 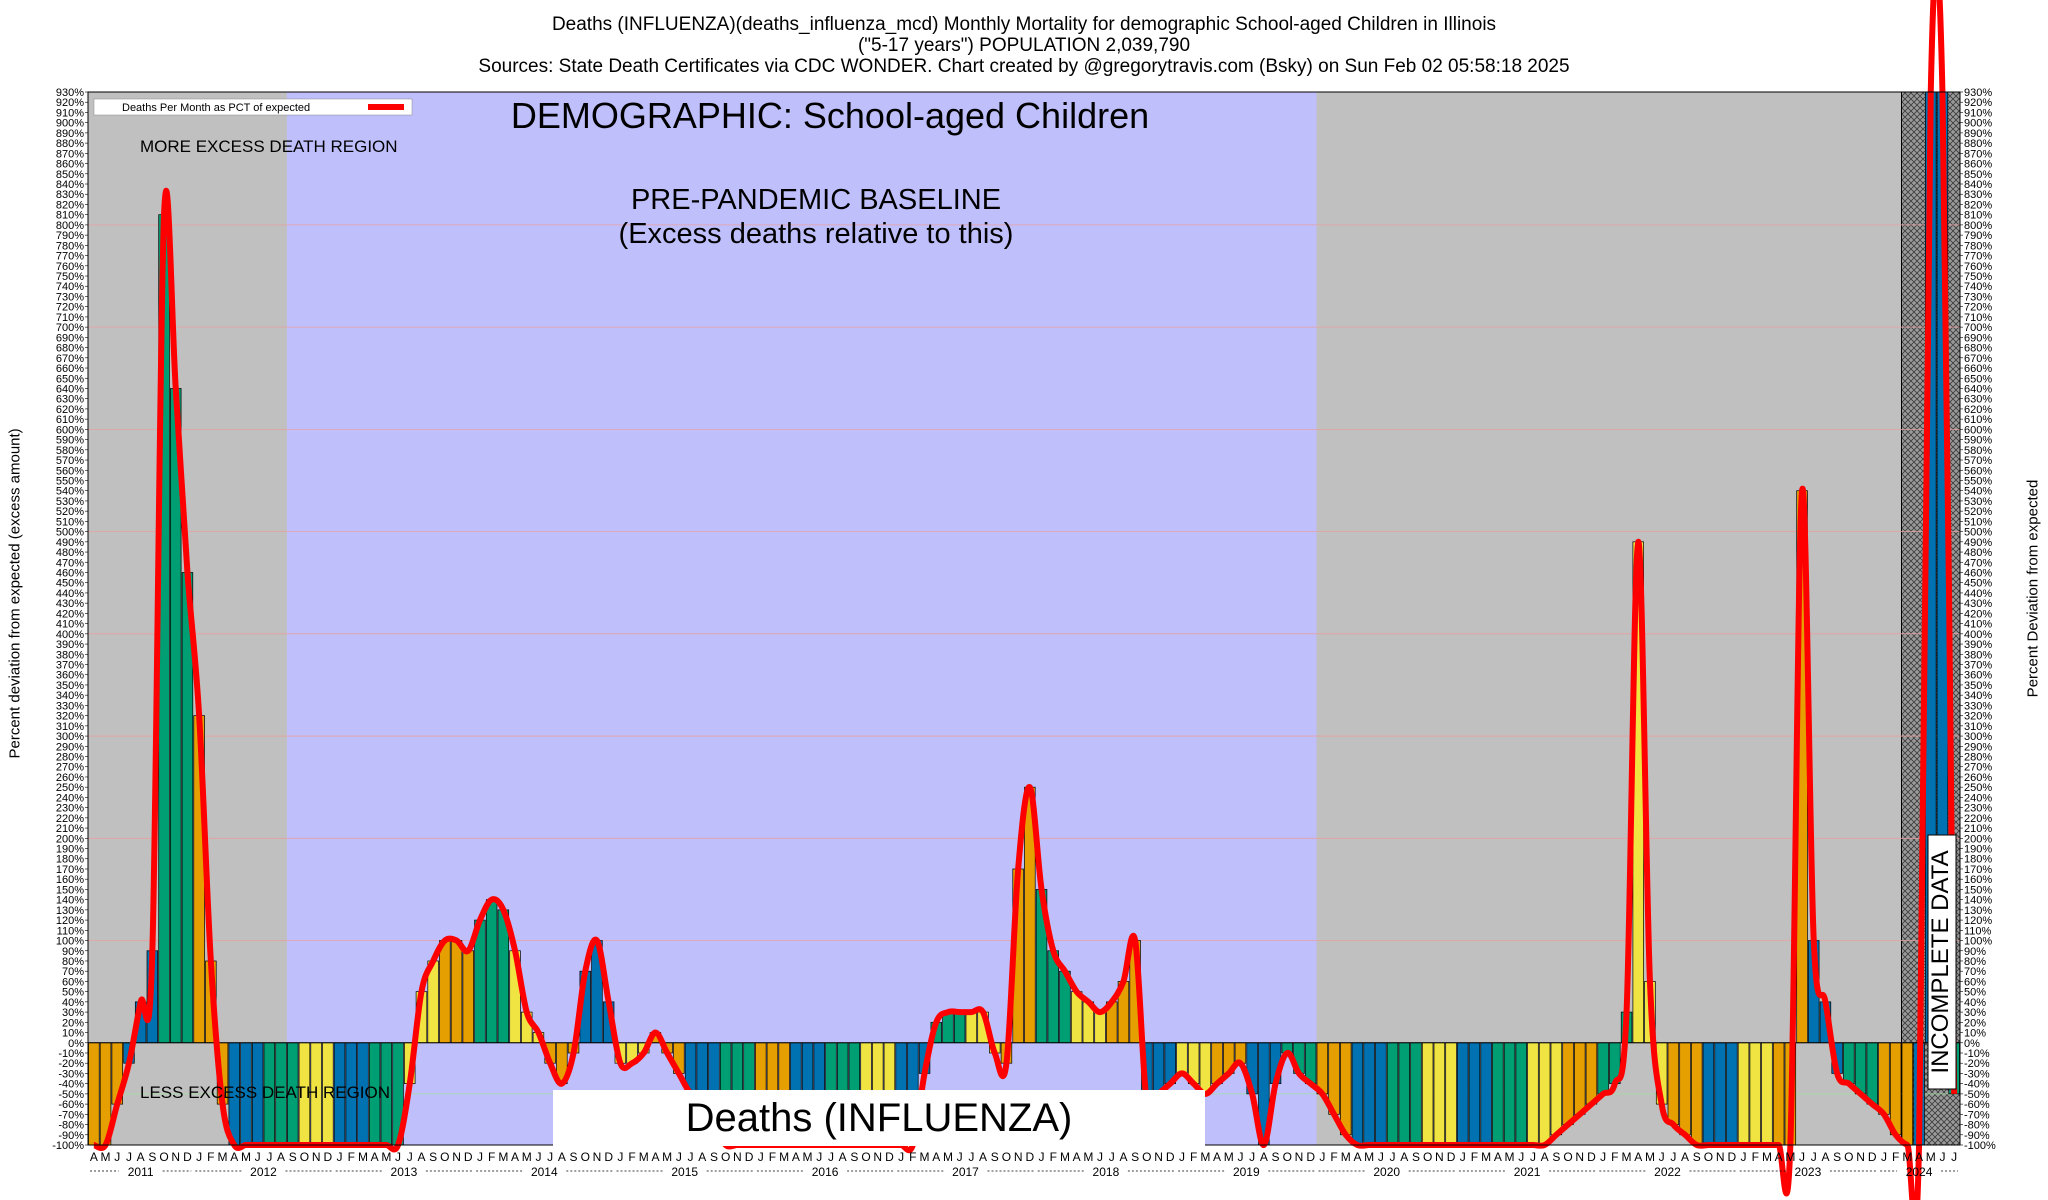 I want to click on y-tick-label-right: -30%, so click(x=1977, y=1074).